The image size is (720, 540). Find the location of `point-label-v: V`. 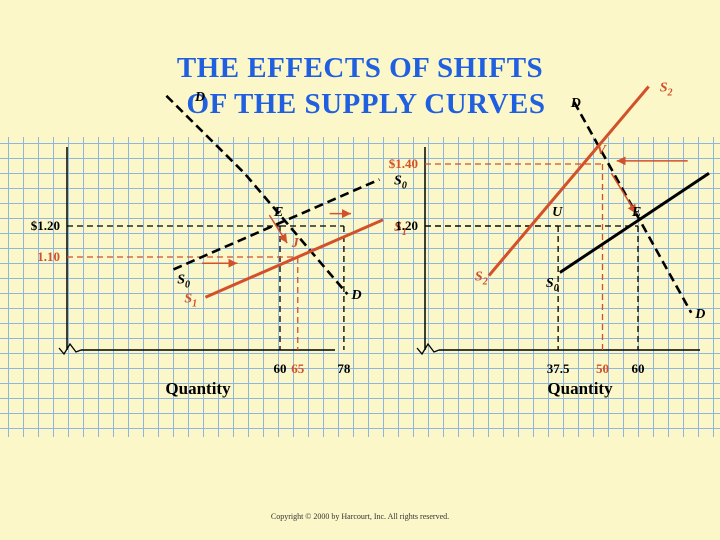

point-label-v: V is located at coordinates (602, 150).